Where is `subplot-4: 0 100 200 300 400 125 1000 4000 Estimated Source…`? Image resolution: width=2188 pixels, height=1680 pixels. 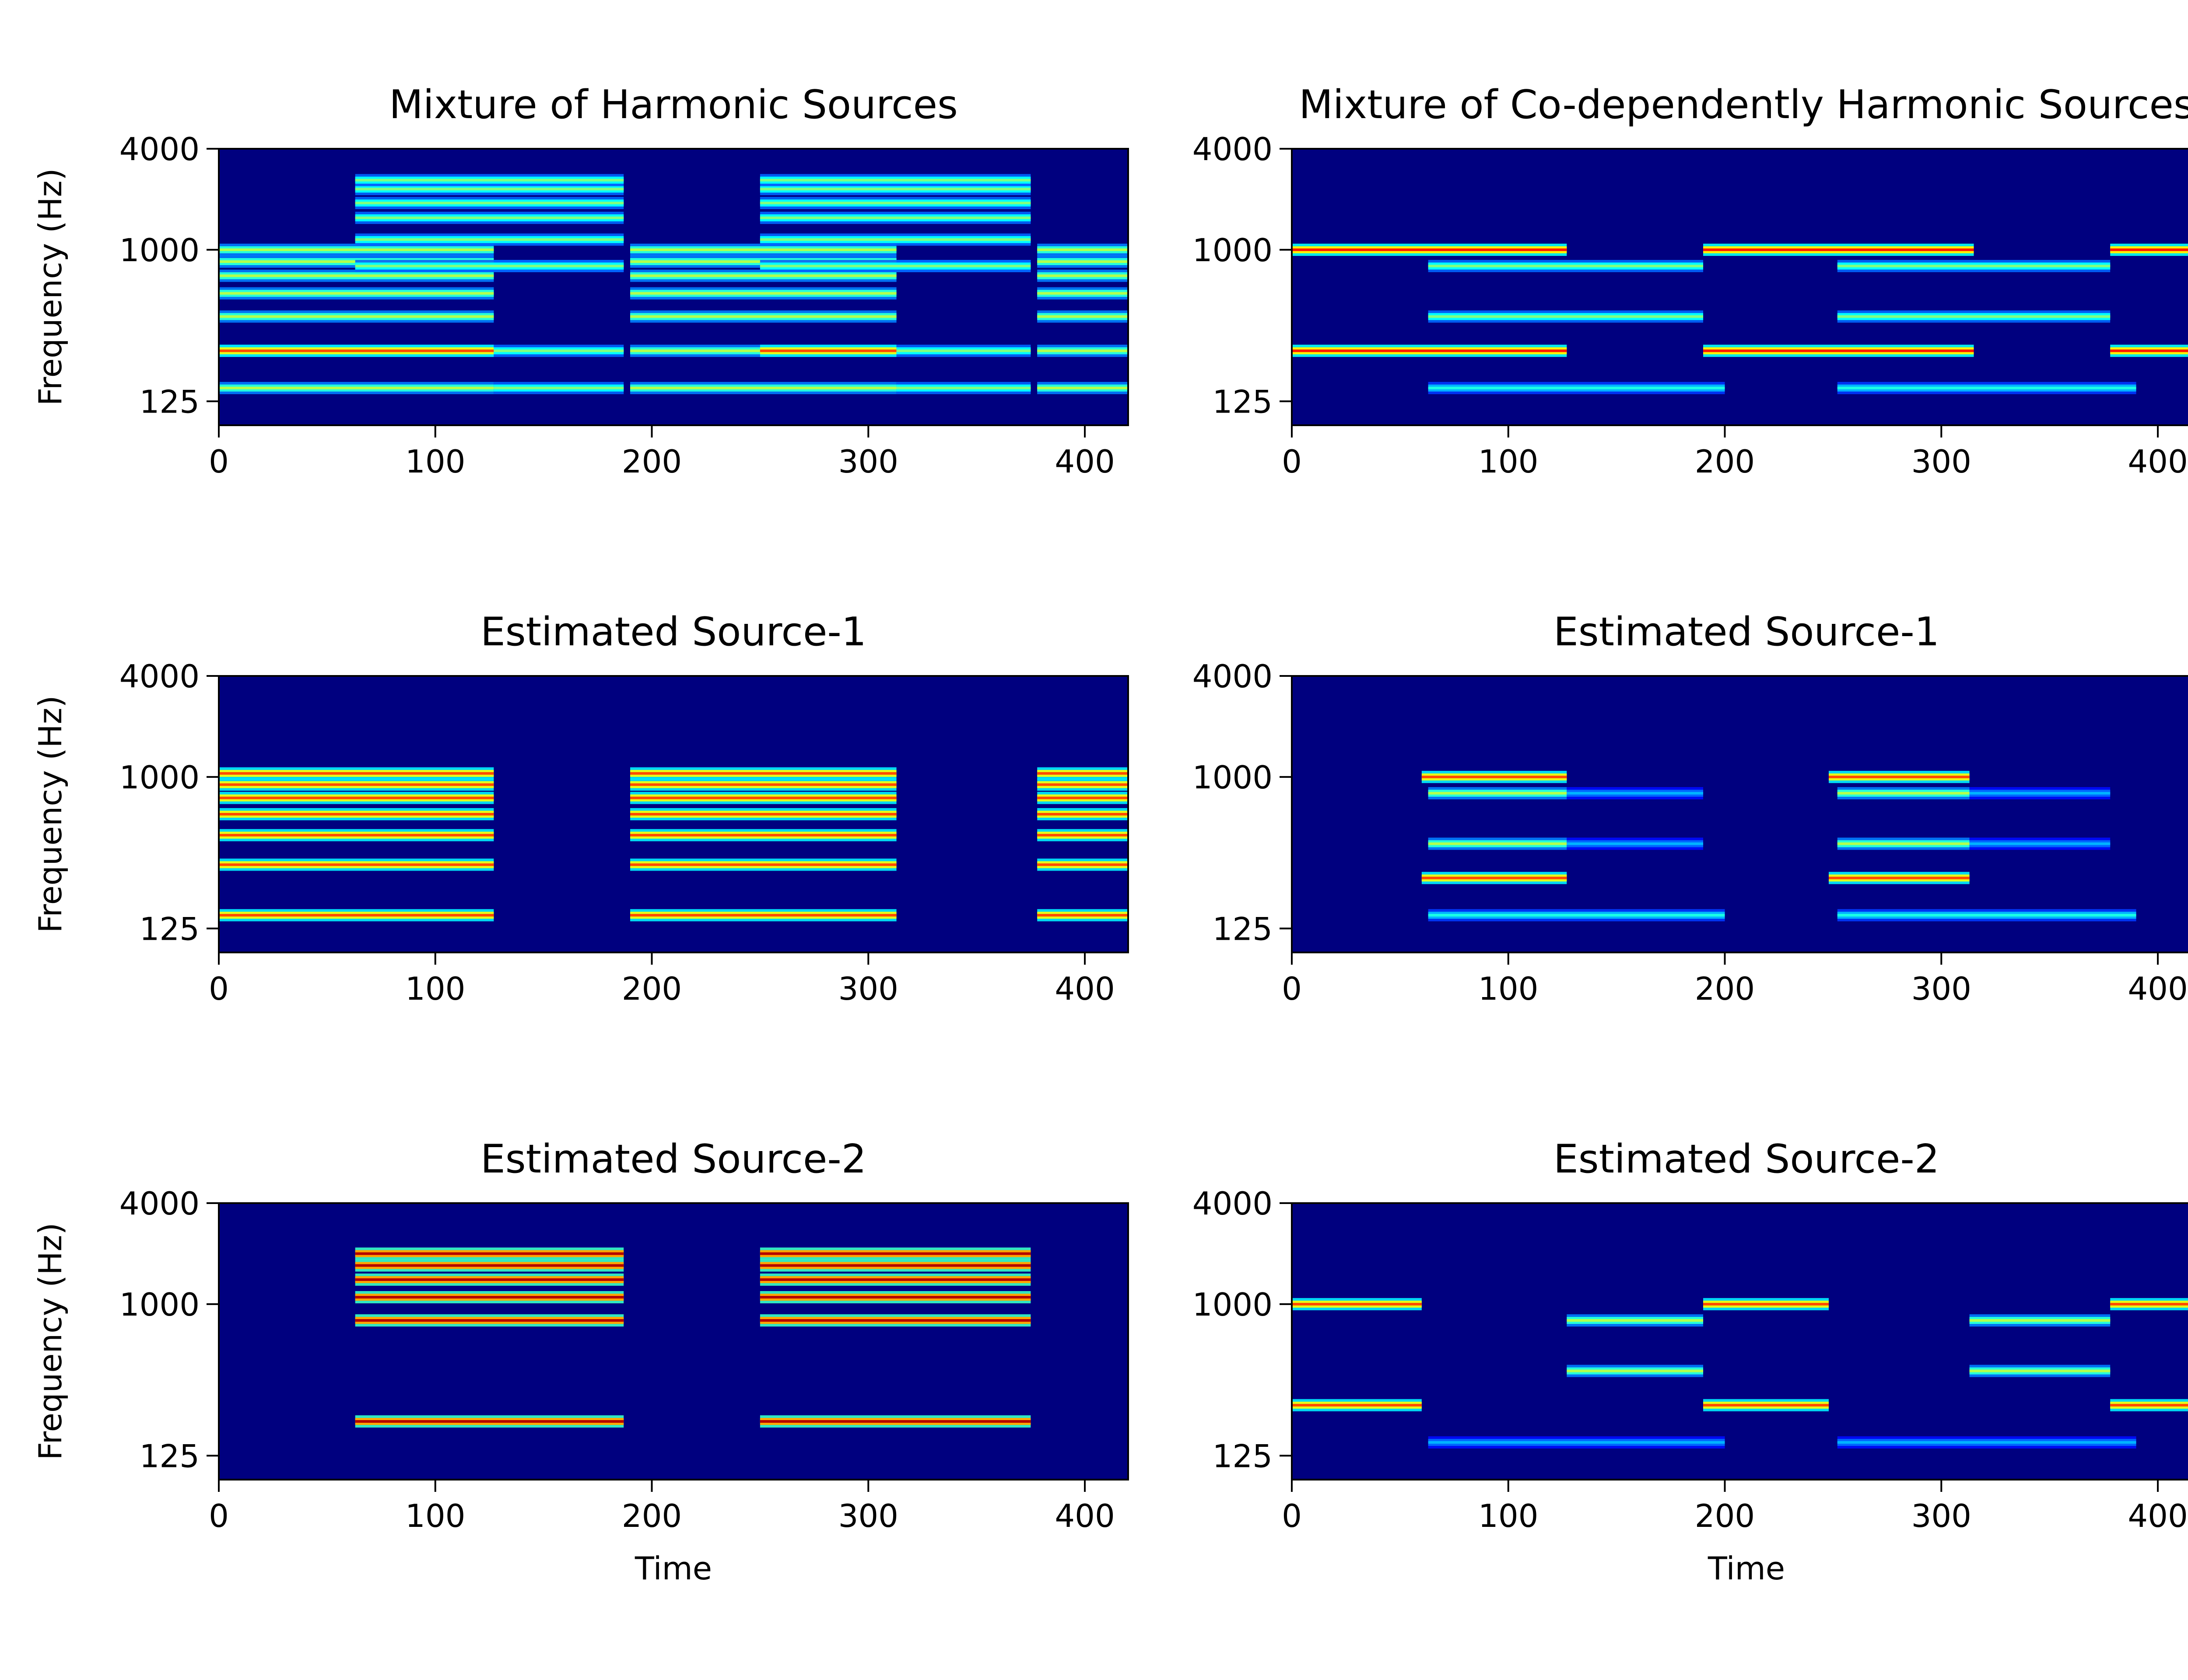
subplot-4: 0 100 200 300 400 125 1000 4000 Estimated Source… is located at coordinates (1690, 808).